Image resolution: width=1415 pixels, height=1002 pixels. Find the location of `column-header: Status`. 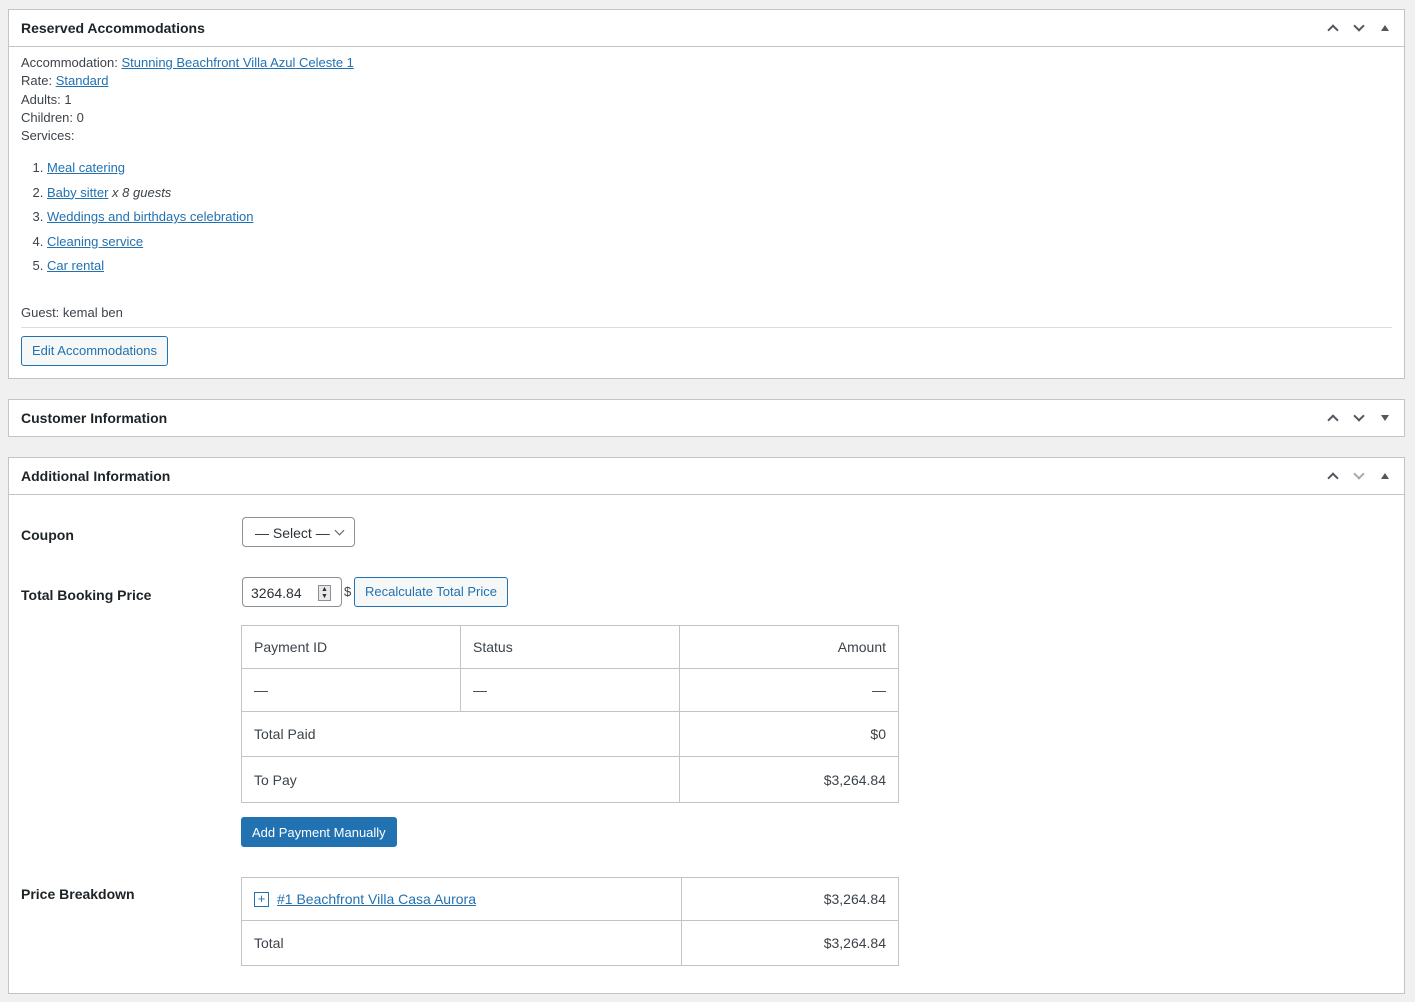

column-header: Status is located at coordinates (570, 647).